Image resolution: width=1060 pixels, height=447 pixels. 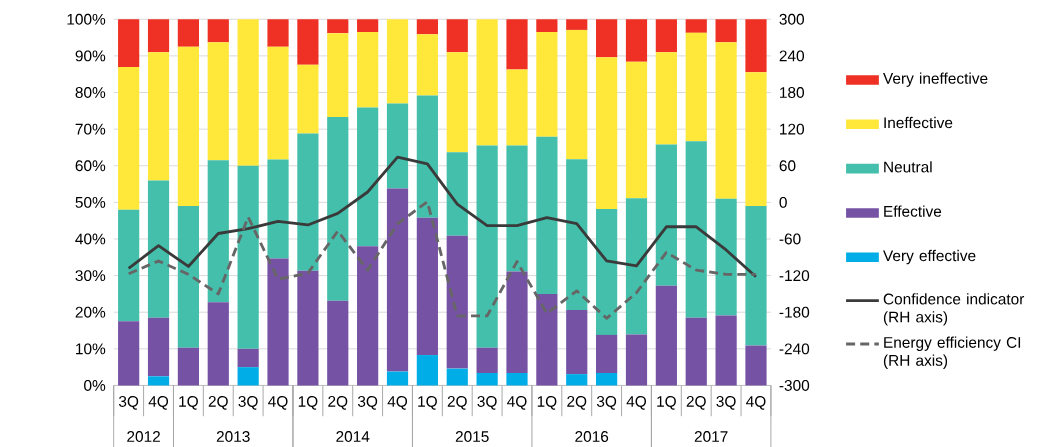 I want to click on text: 2014, so click(x=353, y=436).